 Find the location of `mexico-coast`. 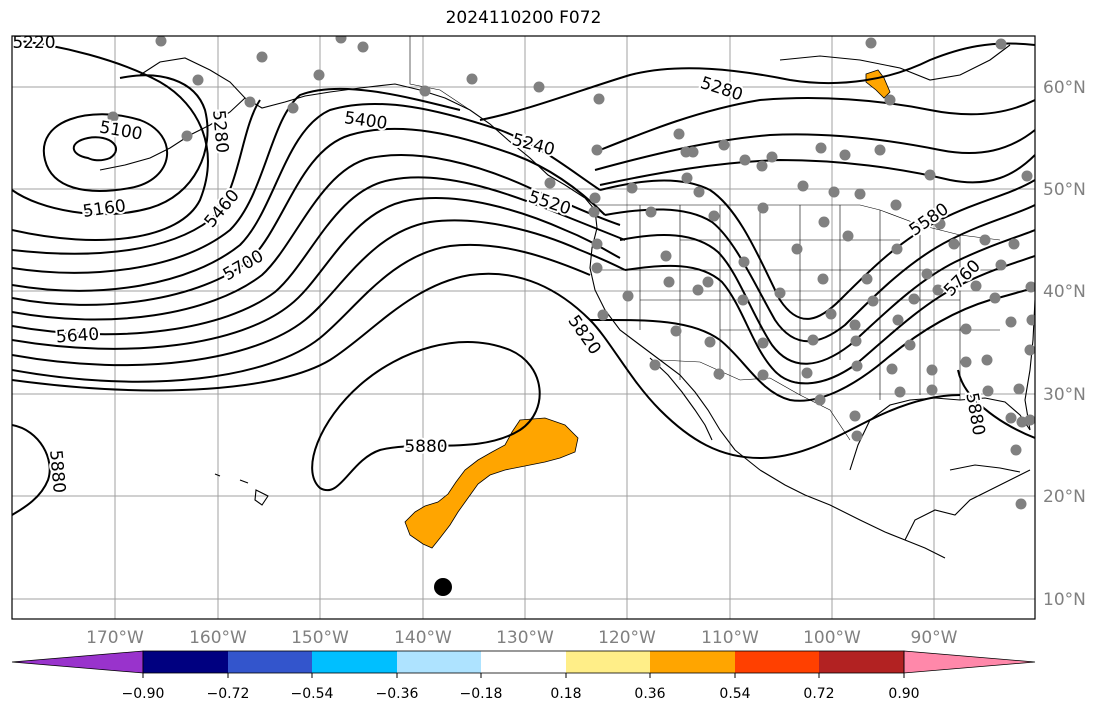

mexico-coast is located at coordinates (852, 514).